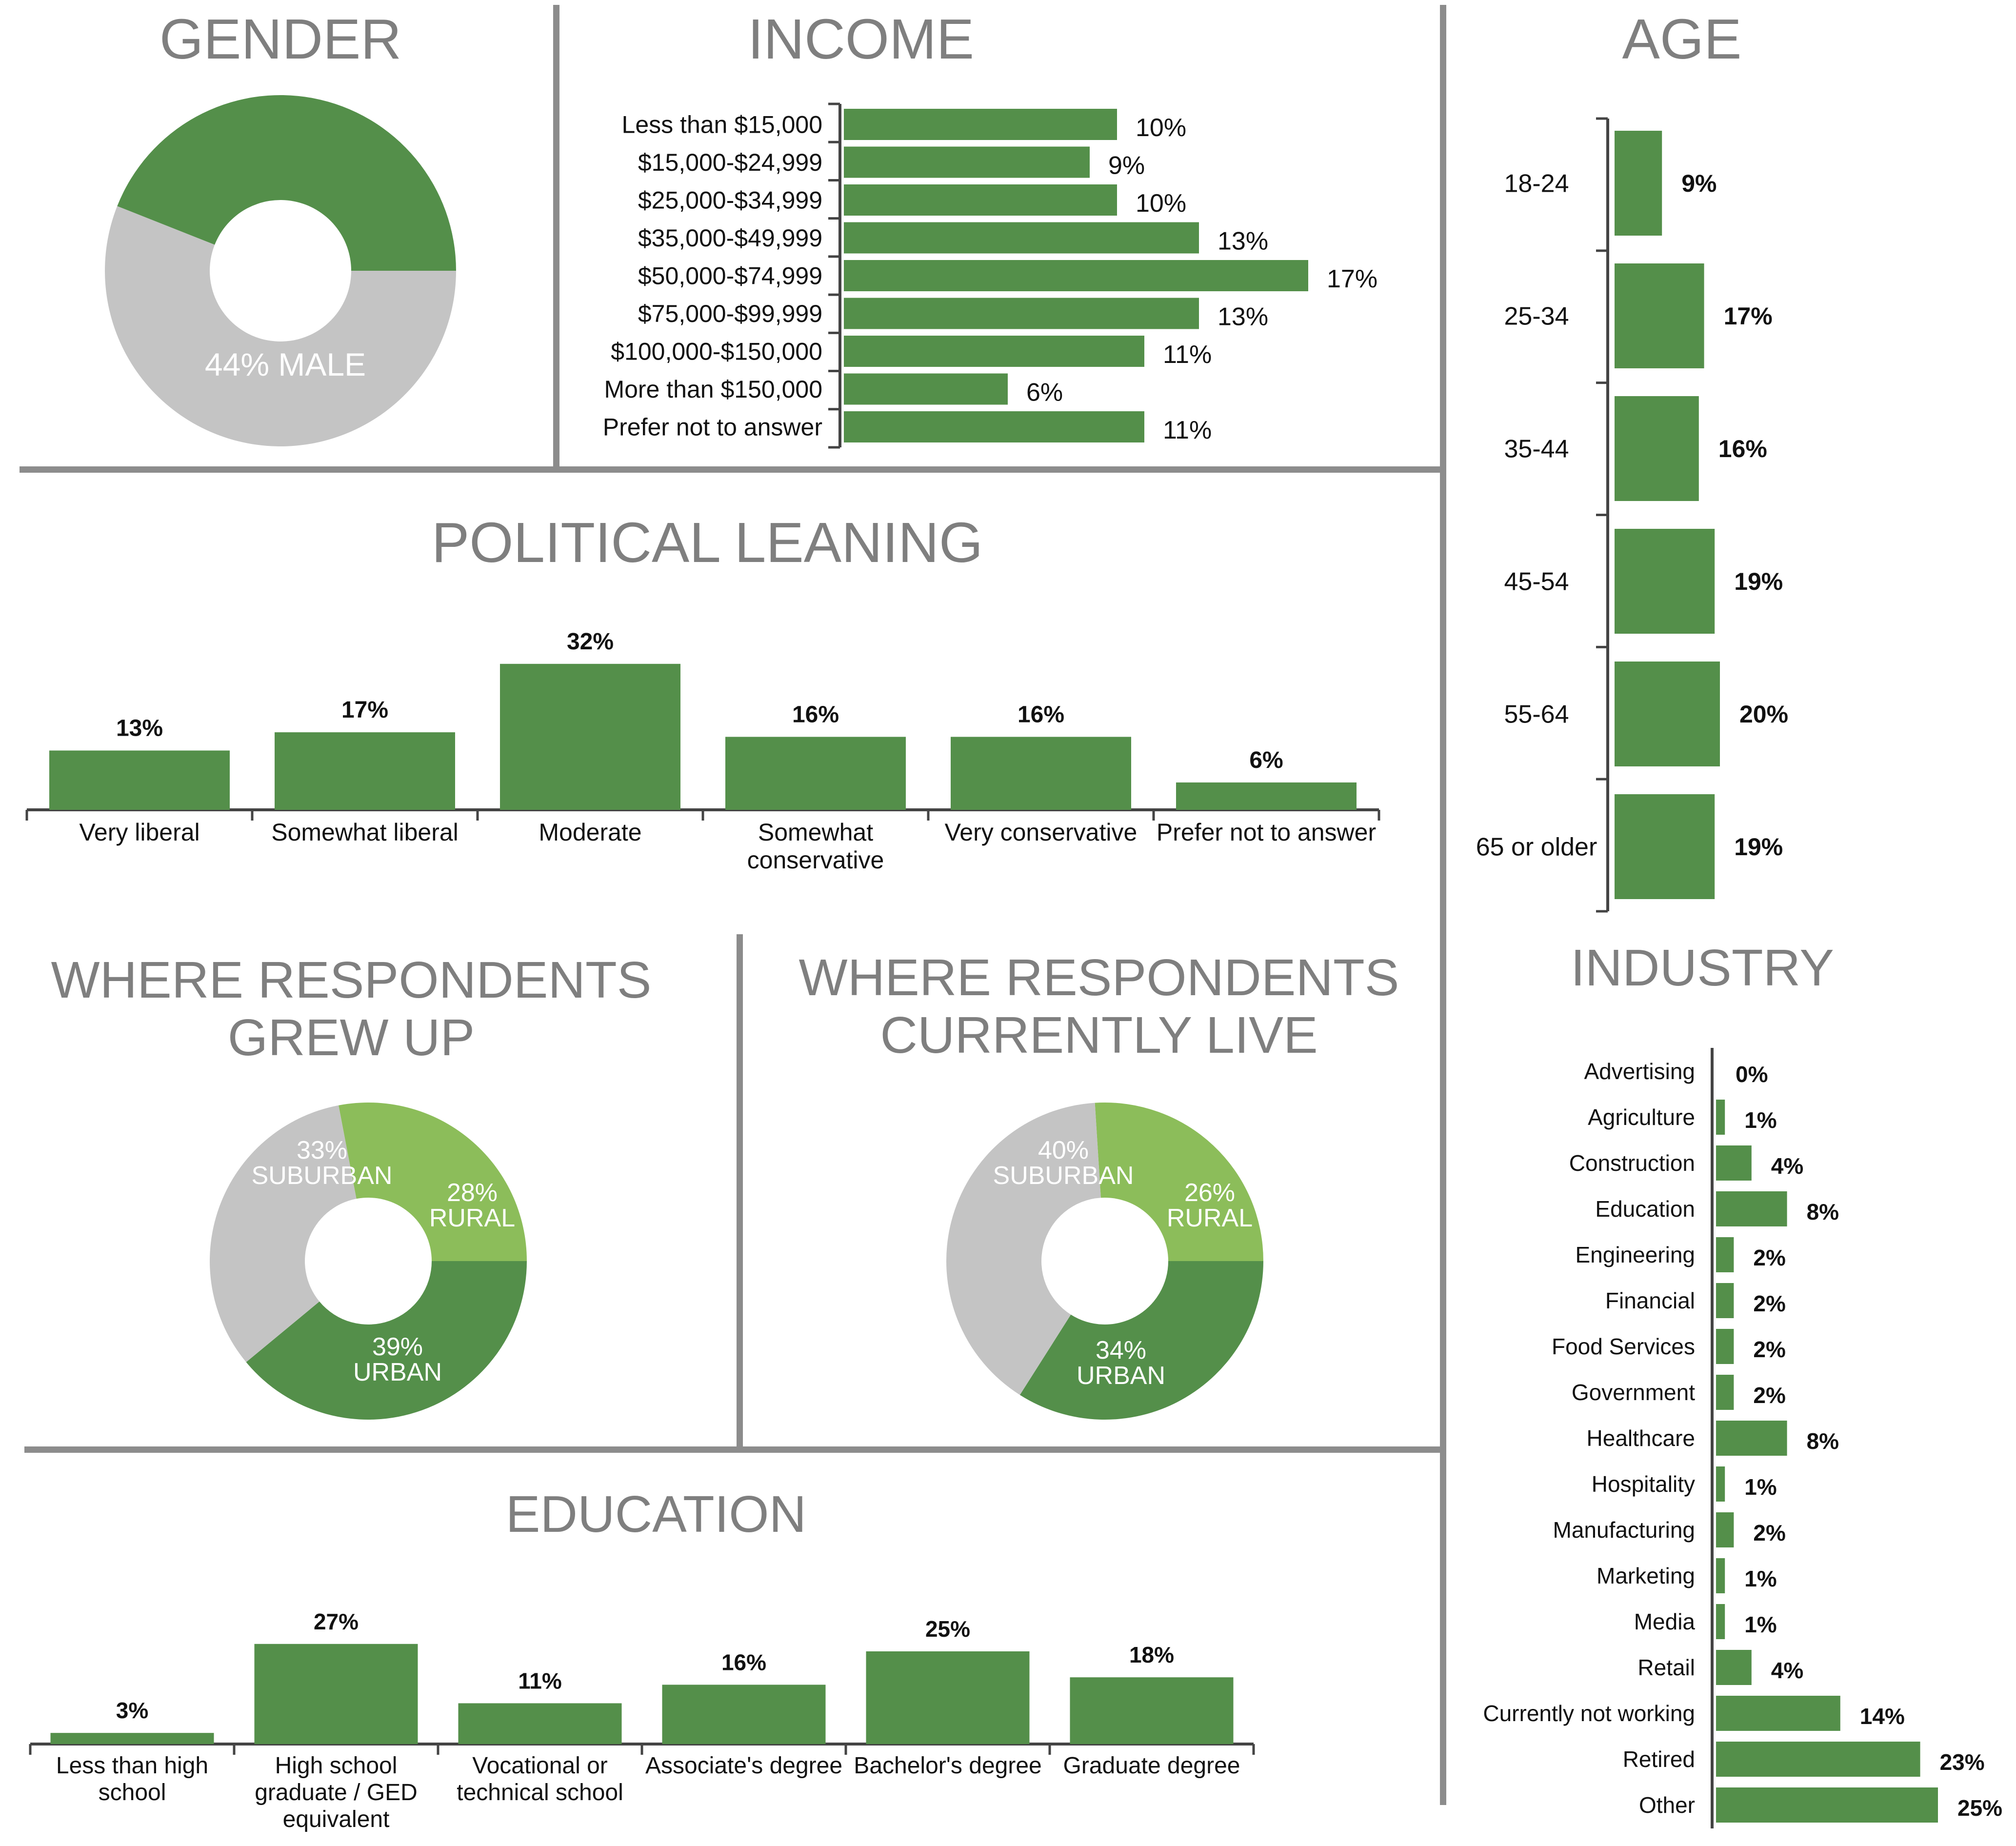 The image size is (2016, 1846). What do you see at coordinates (1639, 1071) in the screenshot?
I see `industry-category-advertising: Advertising` at bounding box center [1639, 1071].